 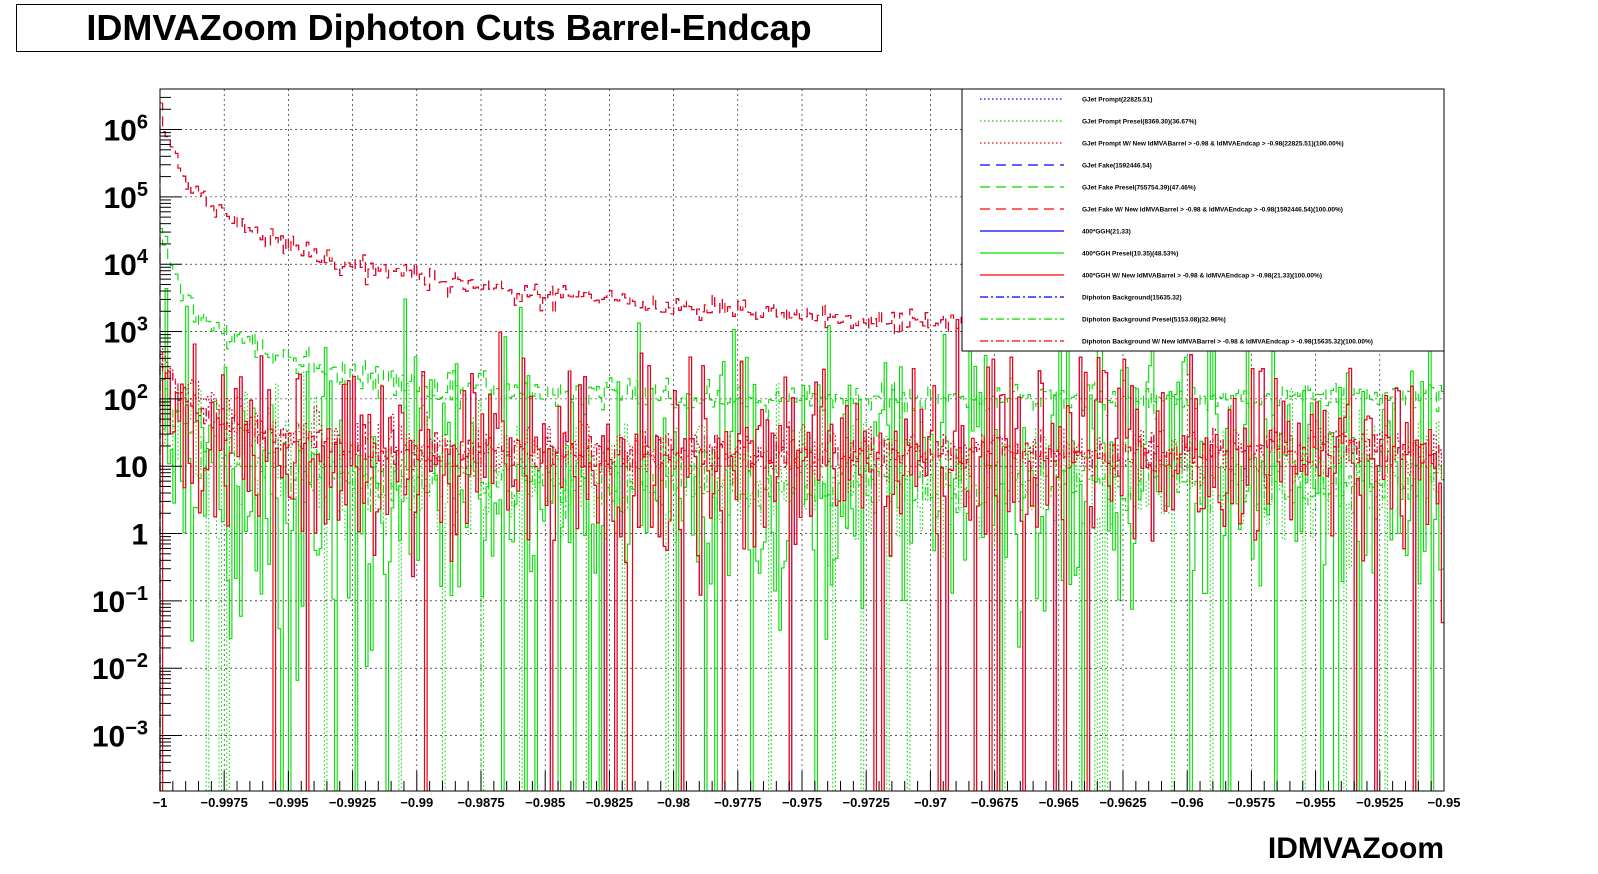 What do you see at coordinates (1316, 802) in the screenshot?
I see `x-tick-label: −0.955` at bounding box center [1316, 802].